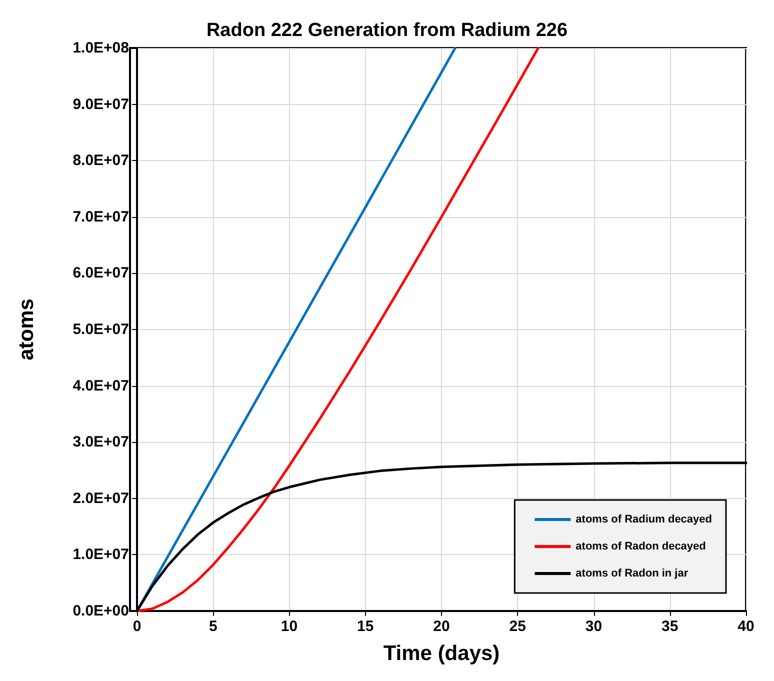  Describe the element at coordinates (100, 385) in the screenshot. I see `y-tick-label: 4.0E+07` at that location.